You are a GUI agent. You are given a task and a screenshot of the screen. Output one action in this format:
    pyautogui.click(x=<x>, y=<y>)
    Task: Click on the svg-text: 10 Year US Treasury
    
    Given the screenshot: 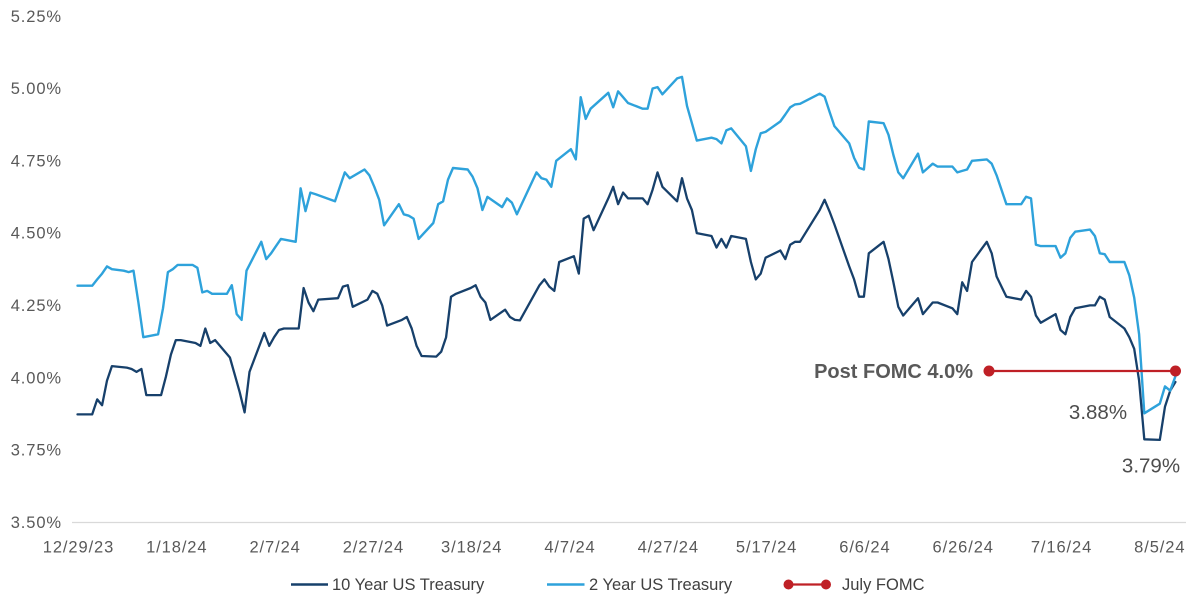 What is the action you would take?
    pyautogui.click(x=408, y=585)
    